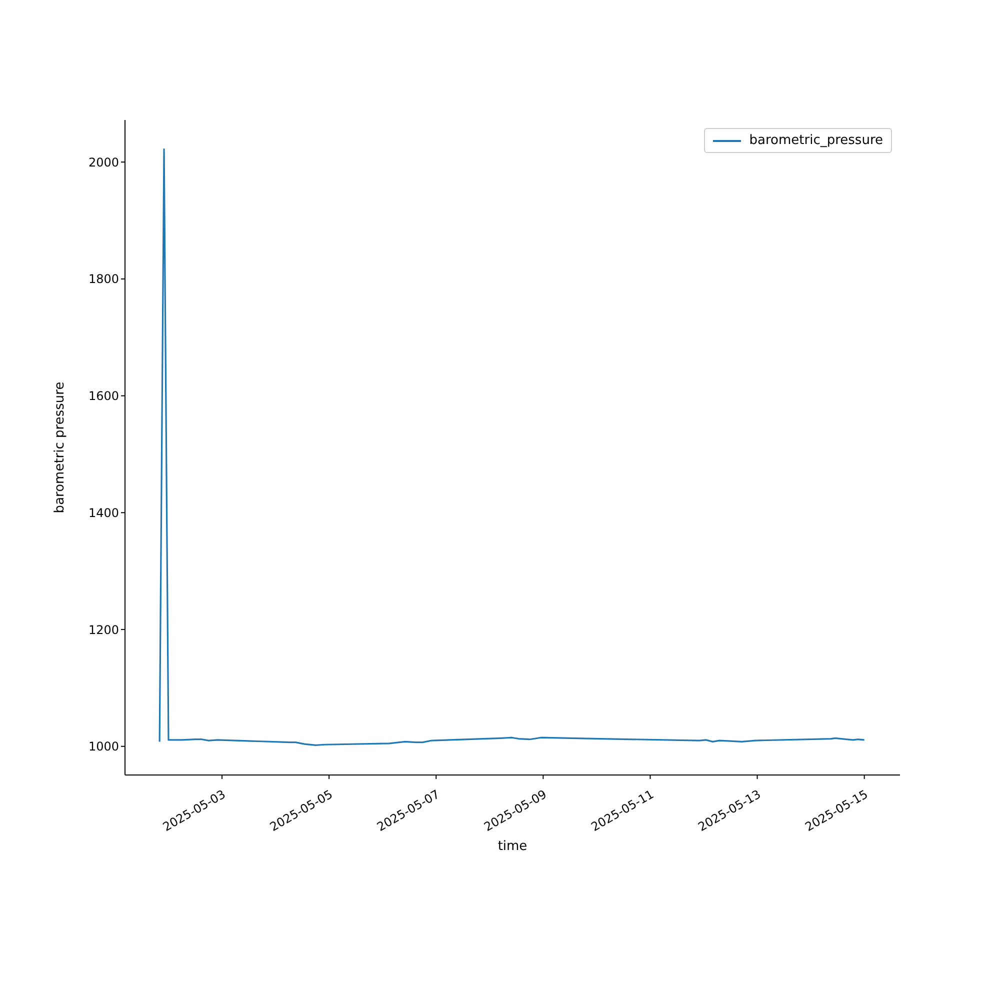  What do you see at coordinates (103, 162) in the screenshot?
I see `y-tick-label: 2000` at bounding box center [103, 162].